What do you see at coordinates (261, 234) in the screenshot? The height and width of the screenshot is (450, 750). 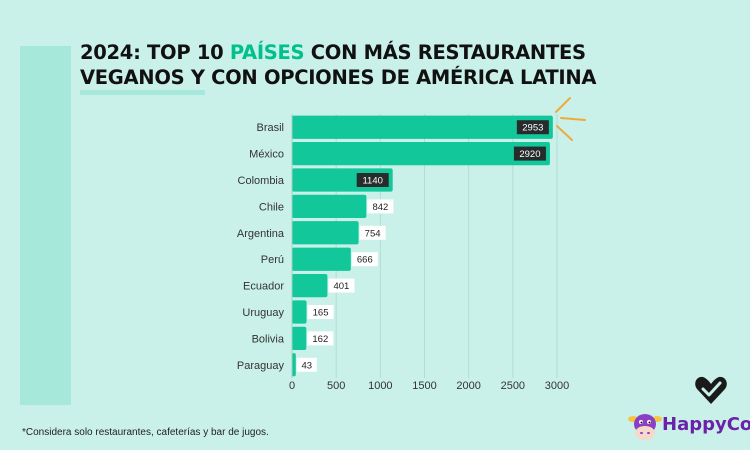 I see `category-label: Argentina` at bounding box center [261, 234].